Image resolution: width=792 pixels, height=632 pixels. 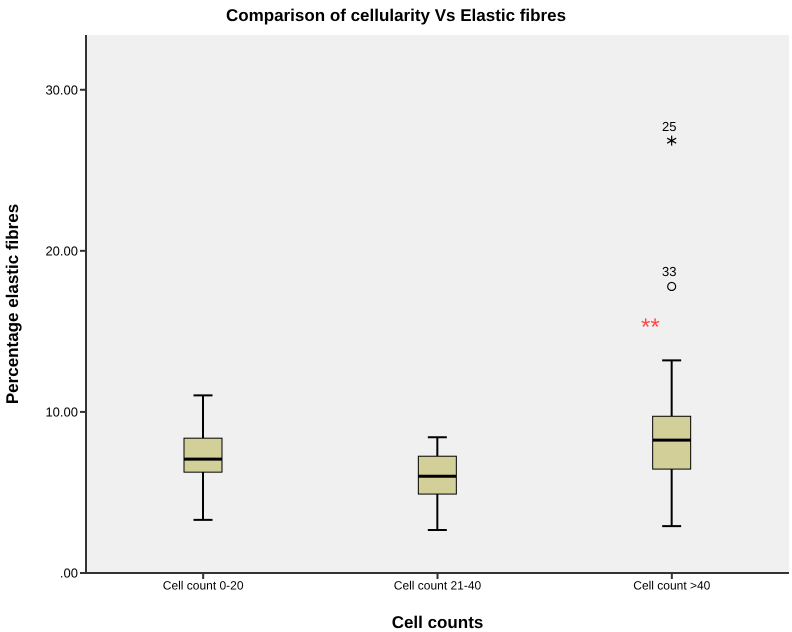 What do you see at coordinates (438, 622) in the screenshot?
I see `x-axis-title: Cell counts` at bounding box center [438, 622].